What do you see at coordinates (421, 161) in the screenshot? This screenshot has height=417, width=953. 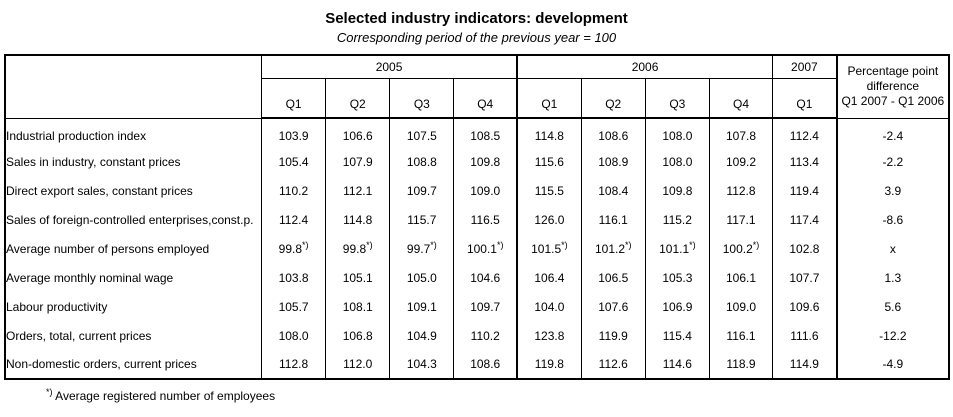 I see `value-cell: 108.8` at bounding box center [421, 161].